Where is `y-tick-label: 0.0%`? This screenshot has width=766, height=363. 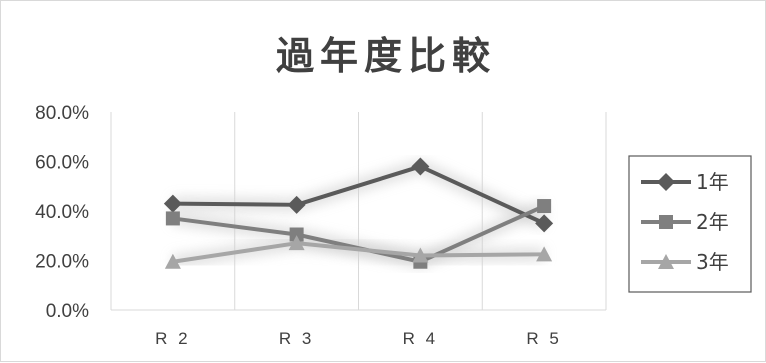
y-tick-label: 0.0% is located at coordinates (67, 311).